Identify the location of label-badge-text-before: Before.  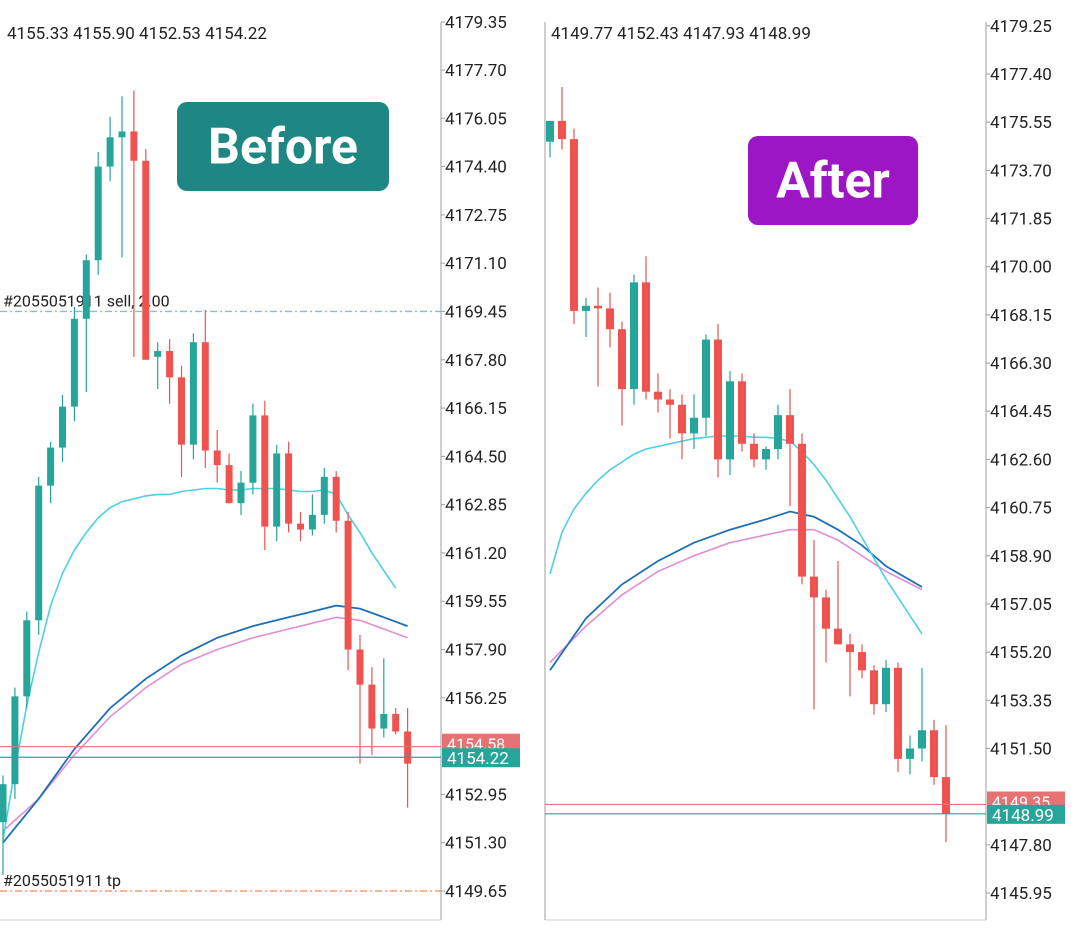
(283, 148).